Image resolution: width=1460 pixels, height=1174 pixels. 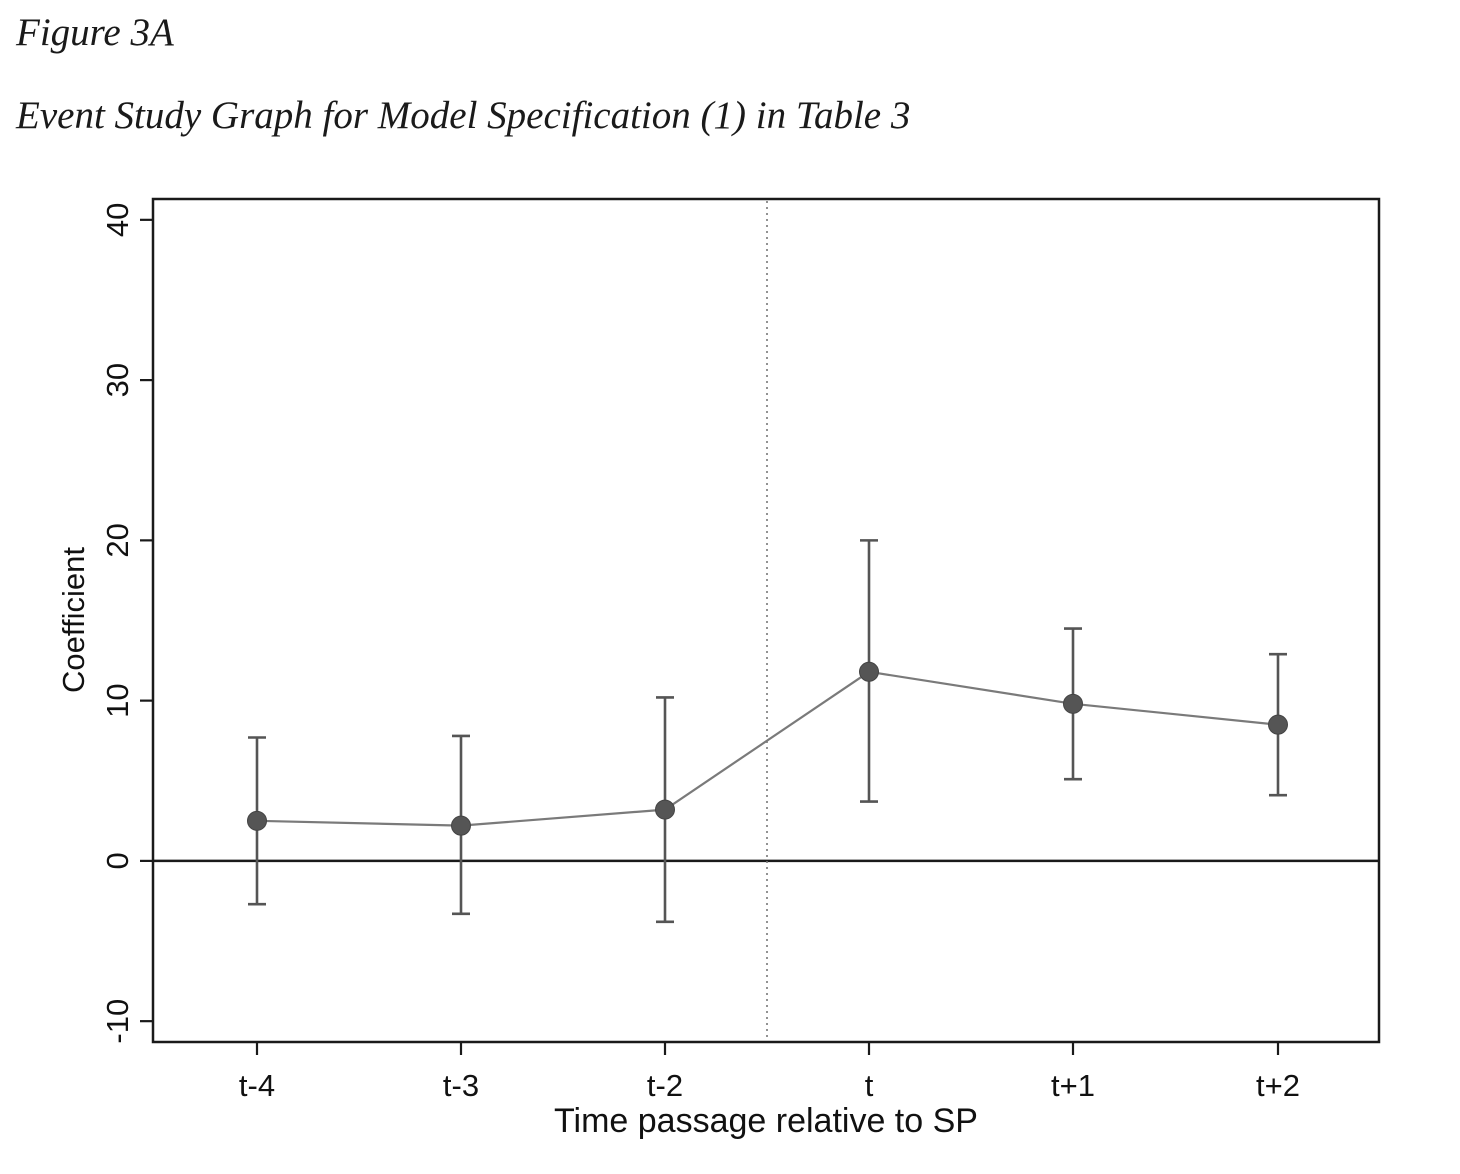 I want to click on y-axis-label: Coefficient, so click(x=73, y=620).